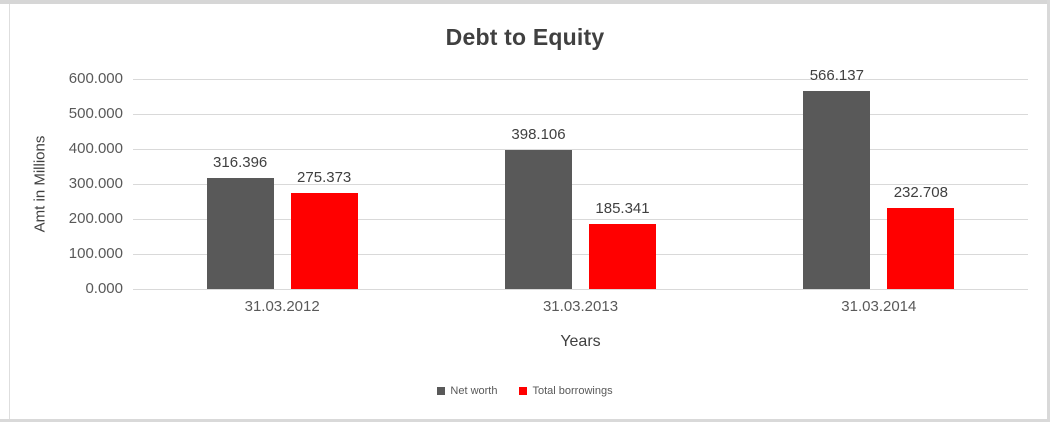  I want to click on frame-border-top, so click(525, 2).